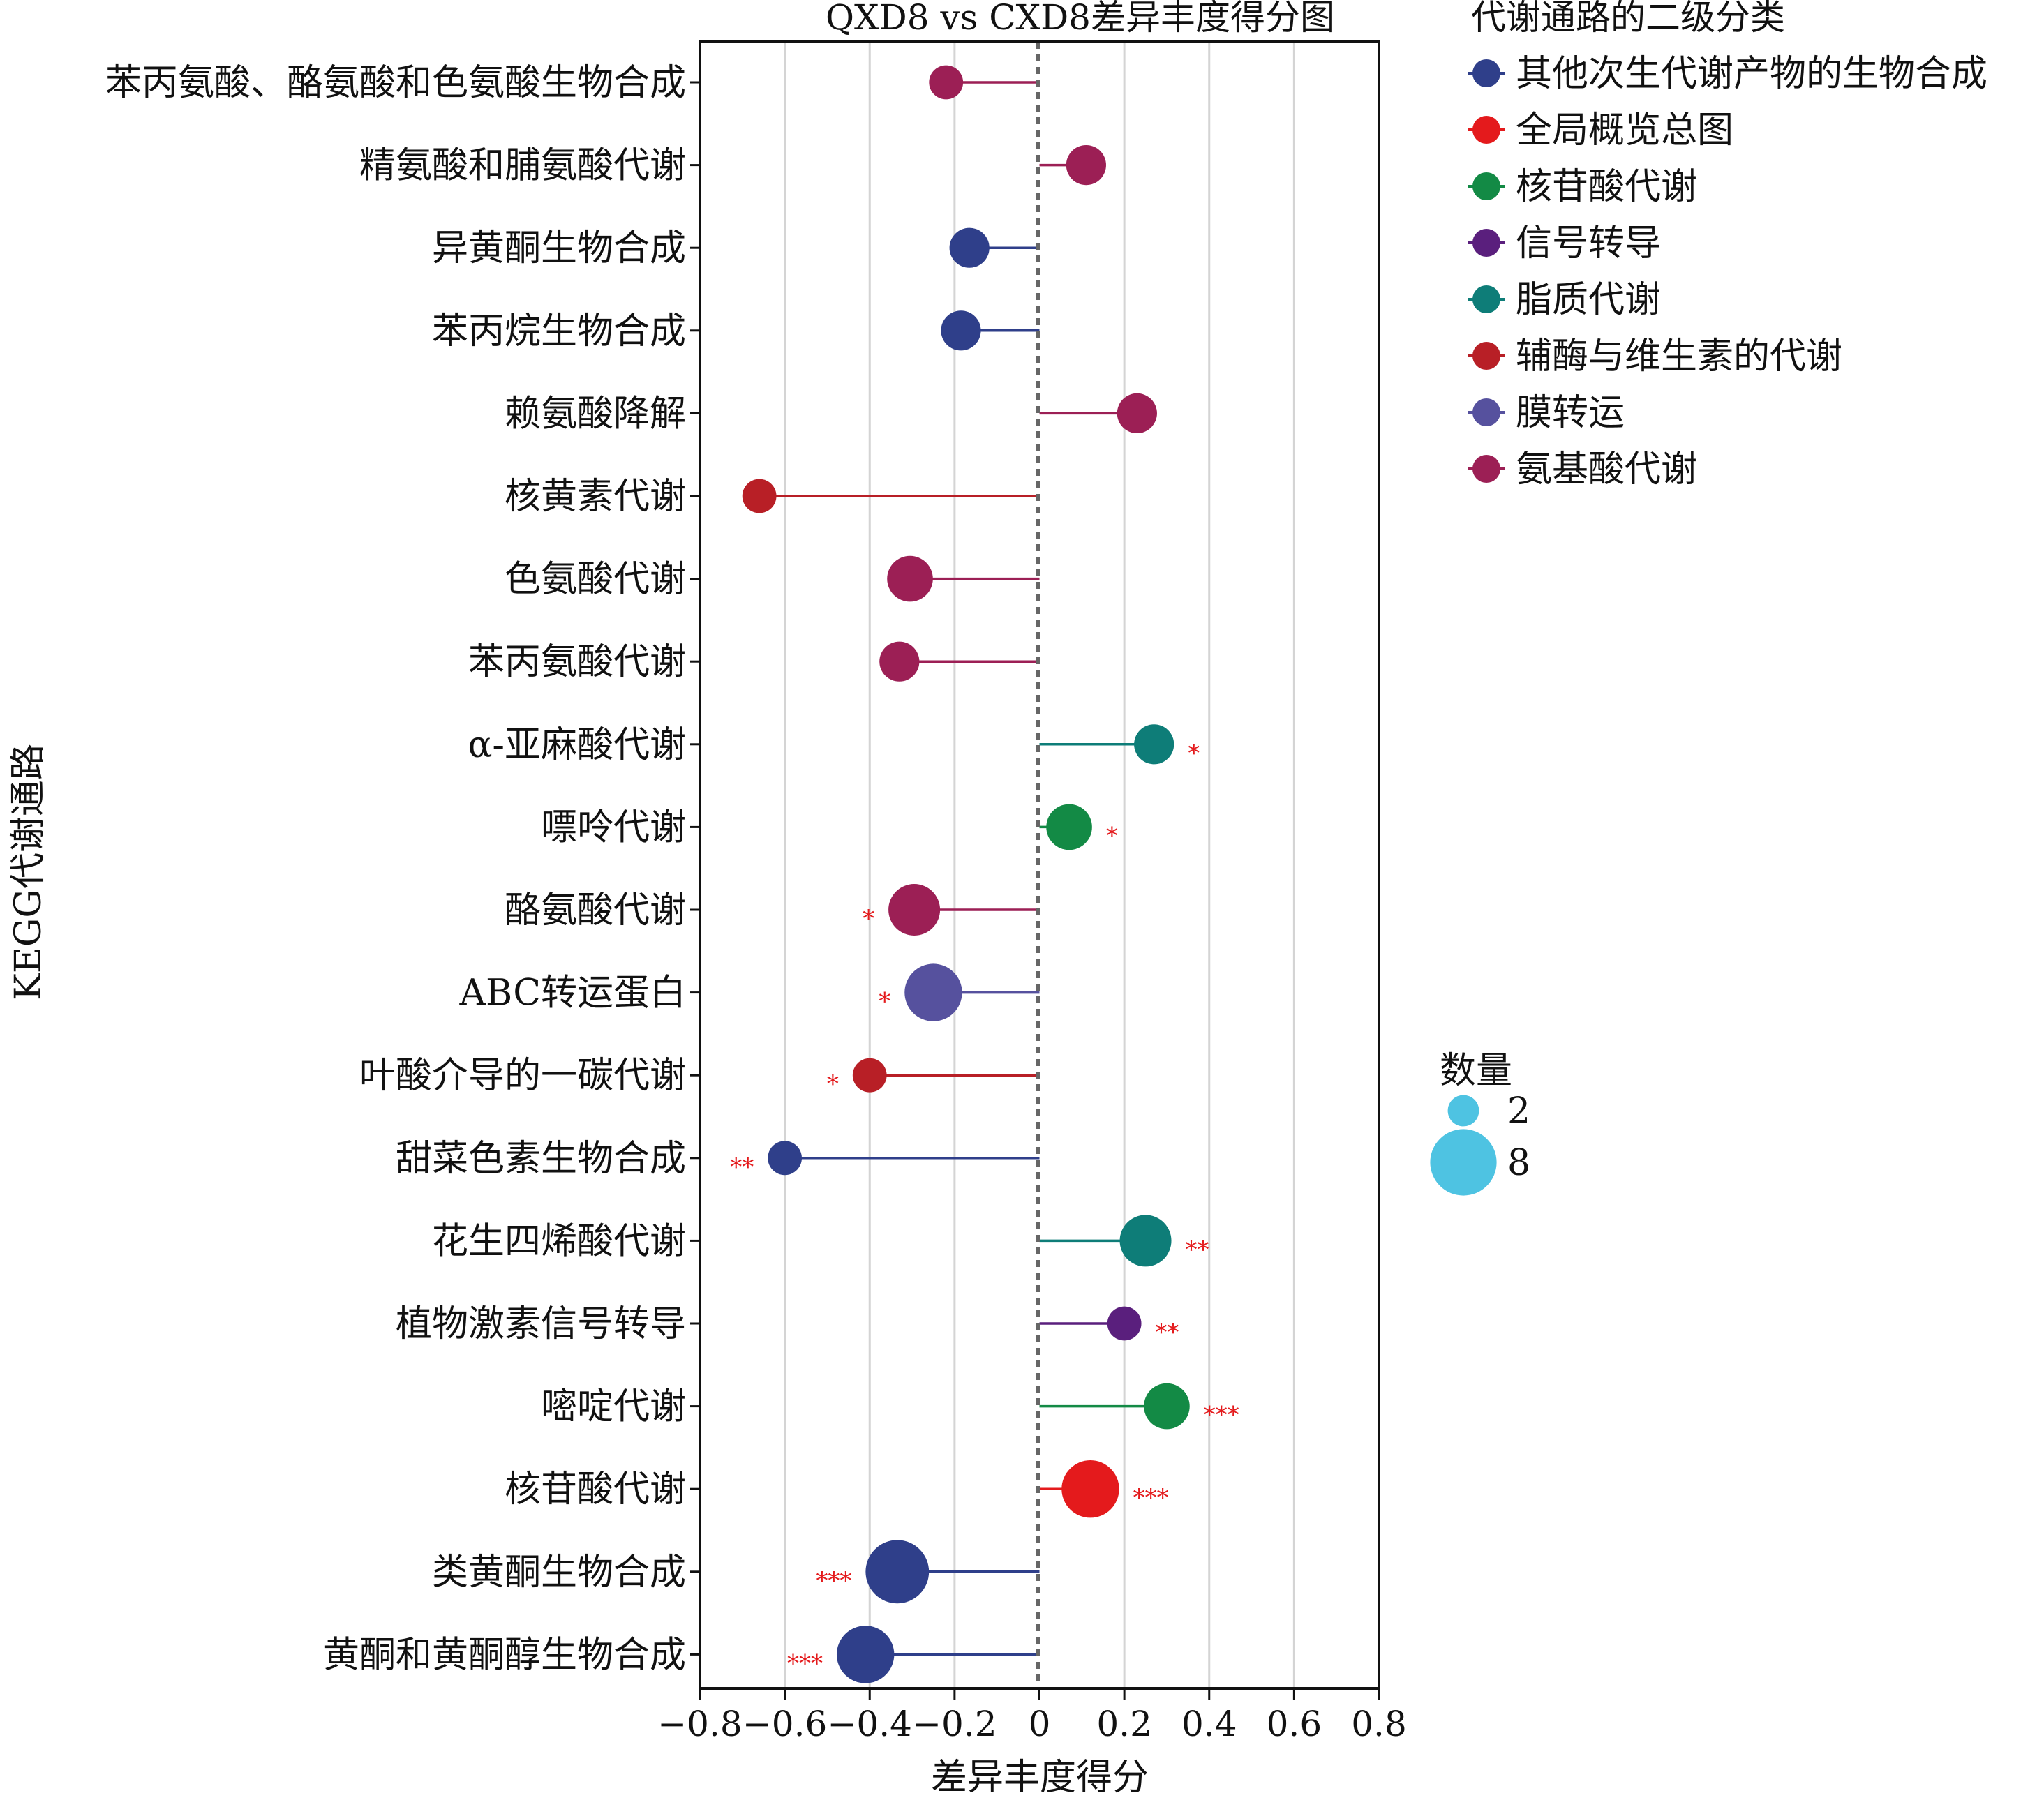 This screenshot has height=1800, width=2044. What do you see at coordinates (1606, 187) in the screenshot?
I see `legend-label: 核苷酸代谢` at bounding box center [1606, 187].